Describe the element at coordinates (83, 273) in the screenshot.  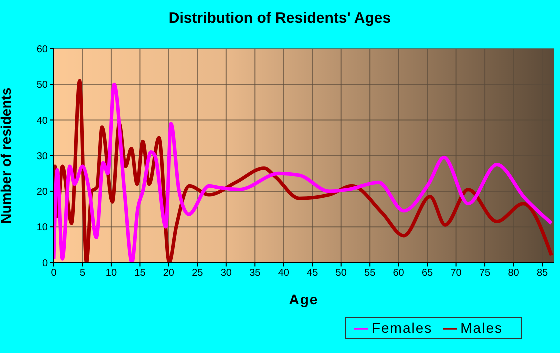
I see `x-tick-label: 5` at that location.